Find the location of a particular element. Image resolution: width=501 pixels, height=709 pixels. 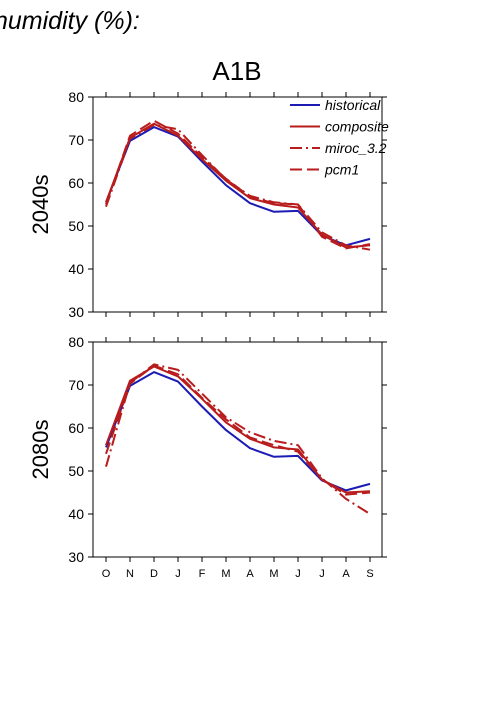

row-label: 2080s is located at coordinates (40, 450).